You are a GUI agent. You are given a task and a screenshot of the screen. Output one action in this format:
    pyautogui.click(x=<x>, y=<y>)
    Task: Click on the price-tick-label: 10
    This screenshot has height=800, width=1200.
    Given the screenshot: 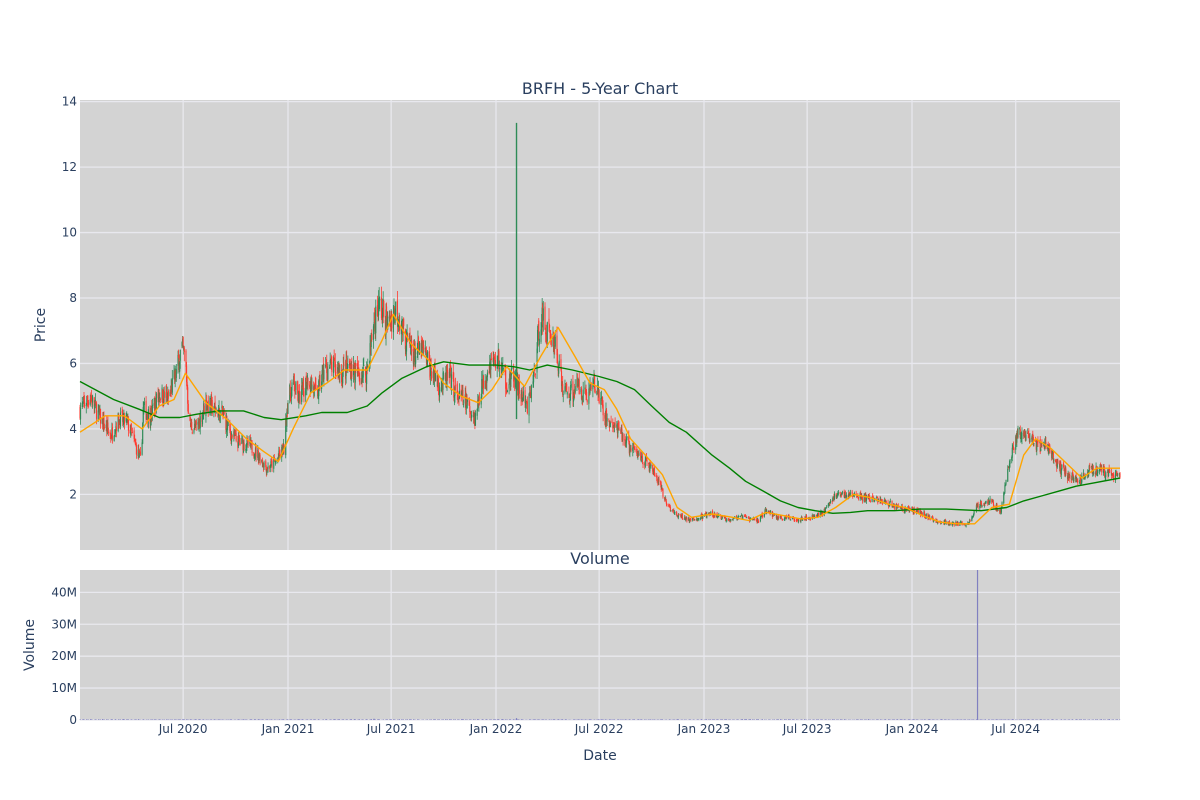 What is the action you would take?
    pyautogui.click(x=69, y=233)
    